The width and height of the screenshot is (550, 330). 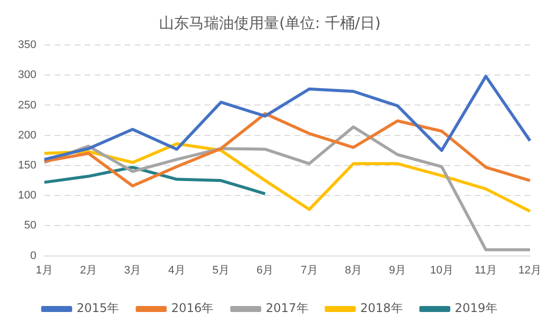 I want to click on x-tick-label: 3月, so click(x=133, y=270).